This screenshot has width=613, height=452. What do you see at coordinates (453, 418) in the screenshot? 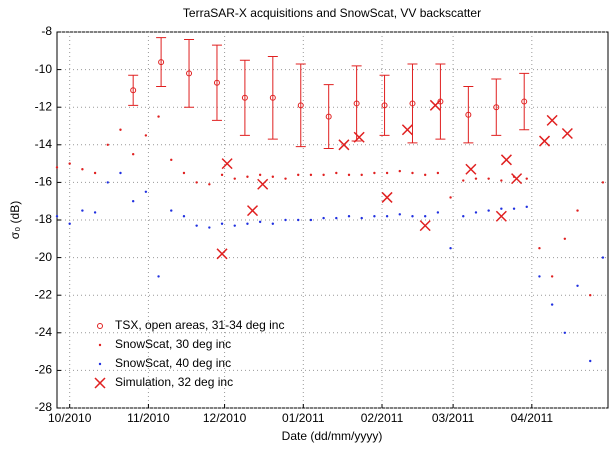
I see `x-tick-label: 03/2011` at bounding box center [453, 418].